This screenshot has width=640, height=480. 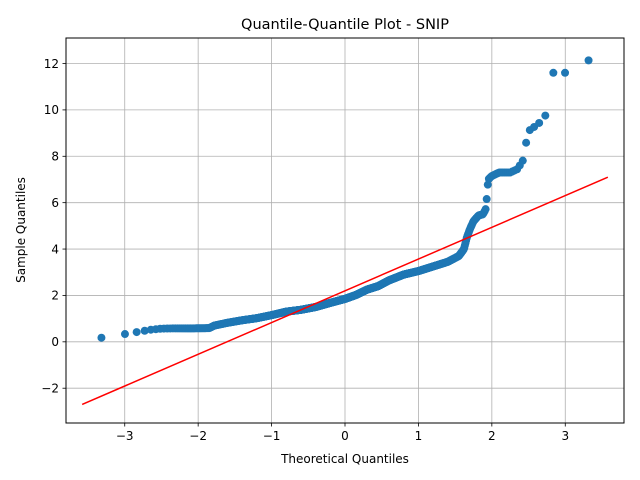 What do you see at coordinates (51, 110) in the screenshot?
I see `y-tick-label: 10` at bounding box center [51, 110].